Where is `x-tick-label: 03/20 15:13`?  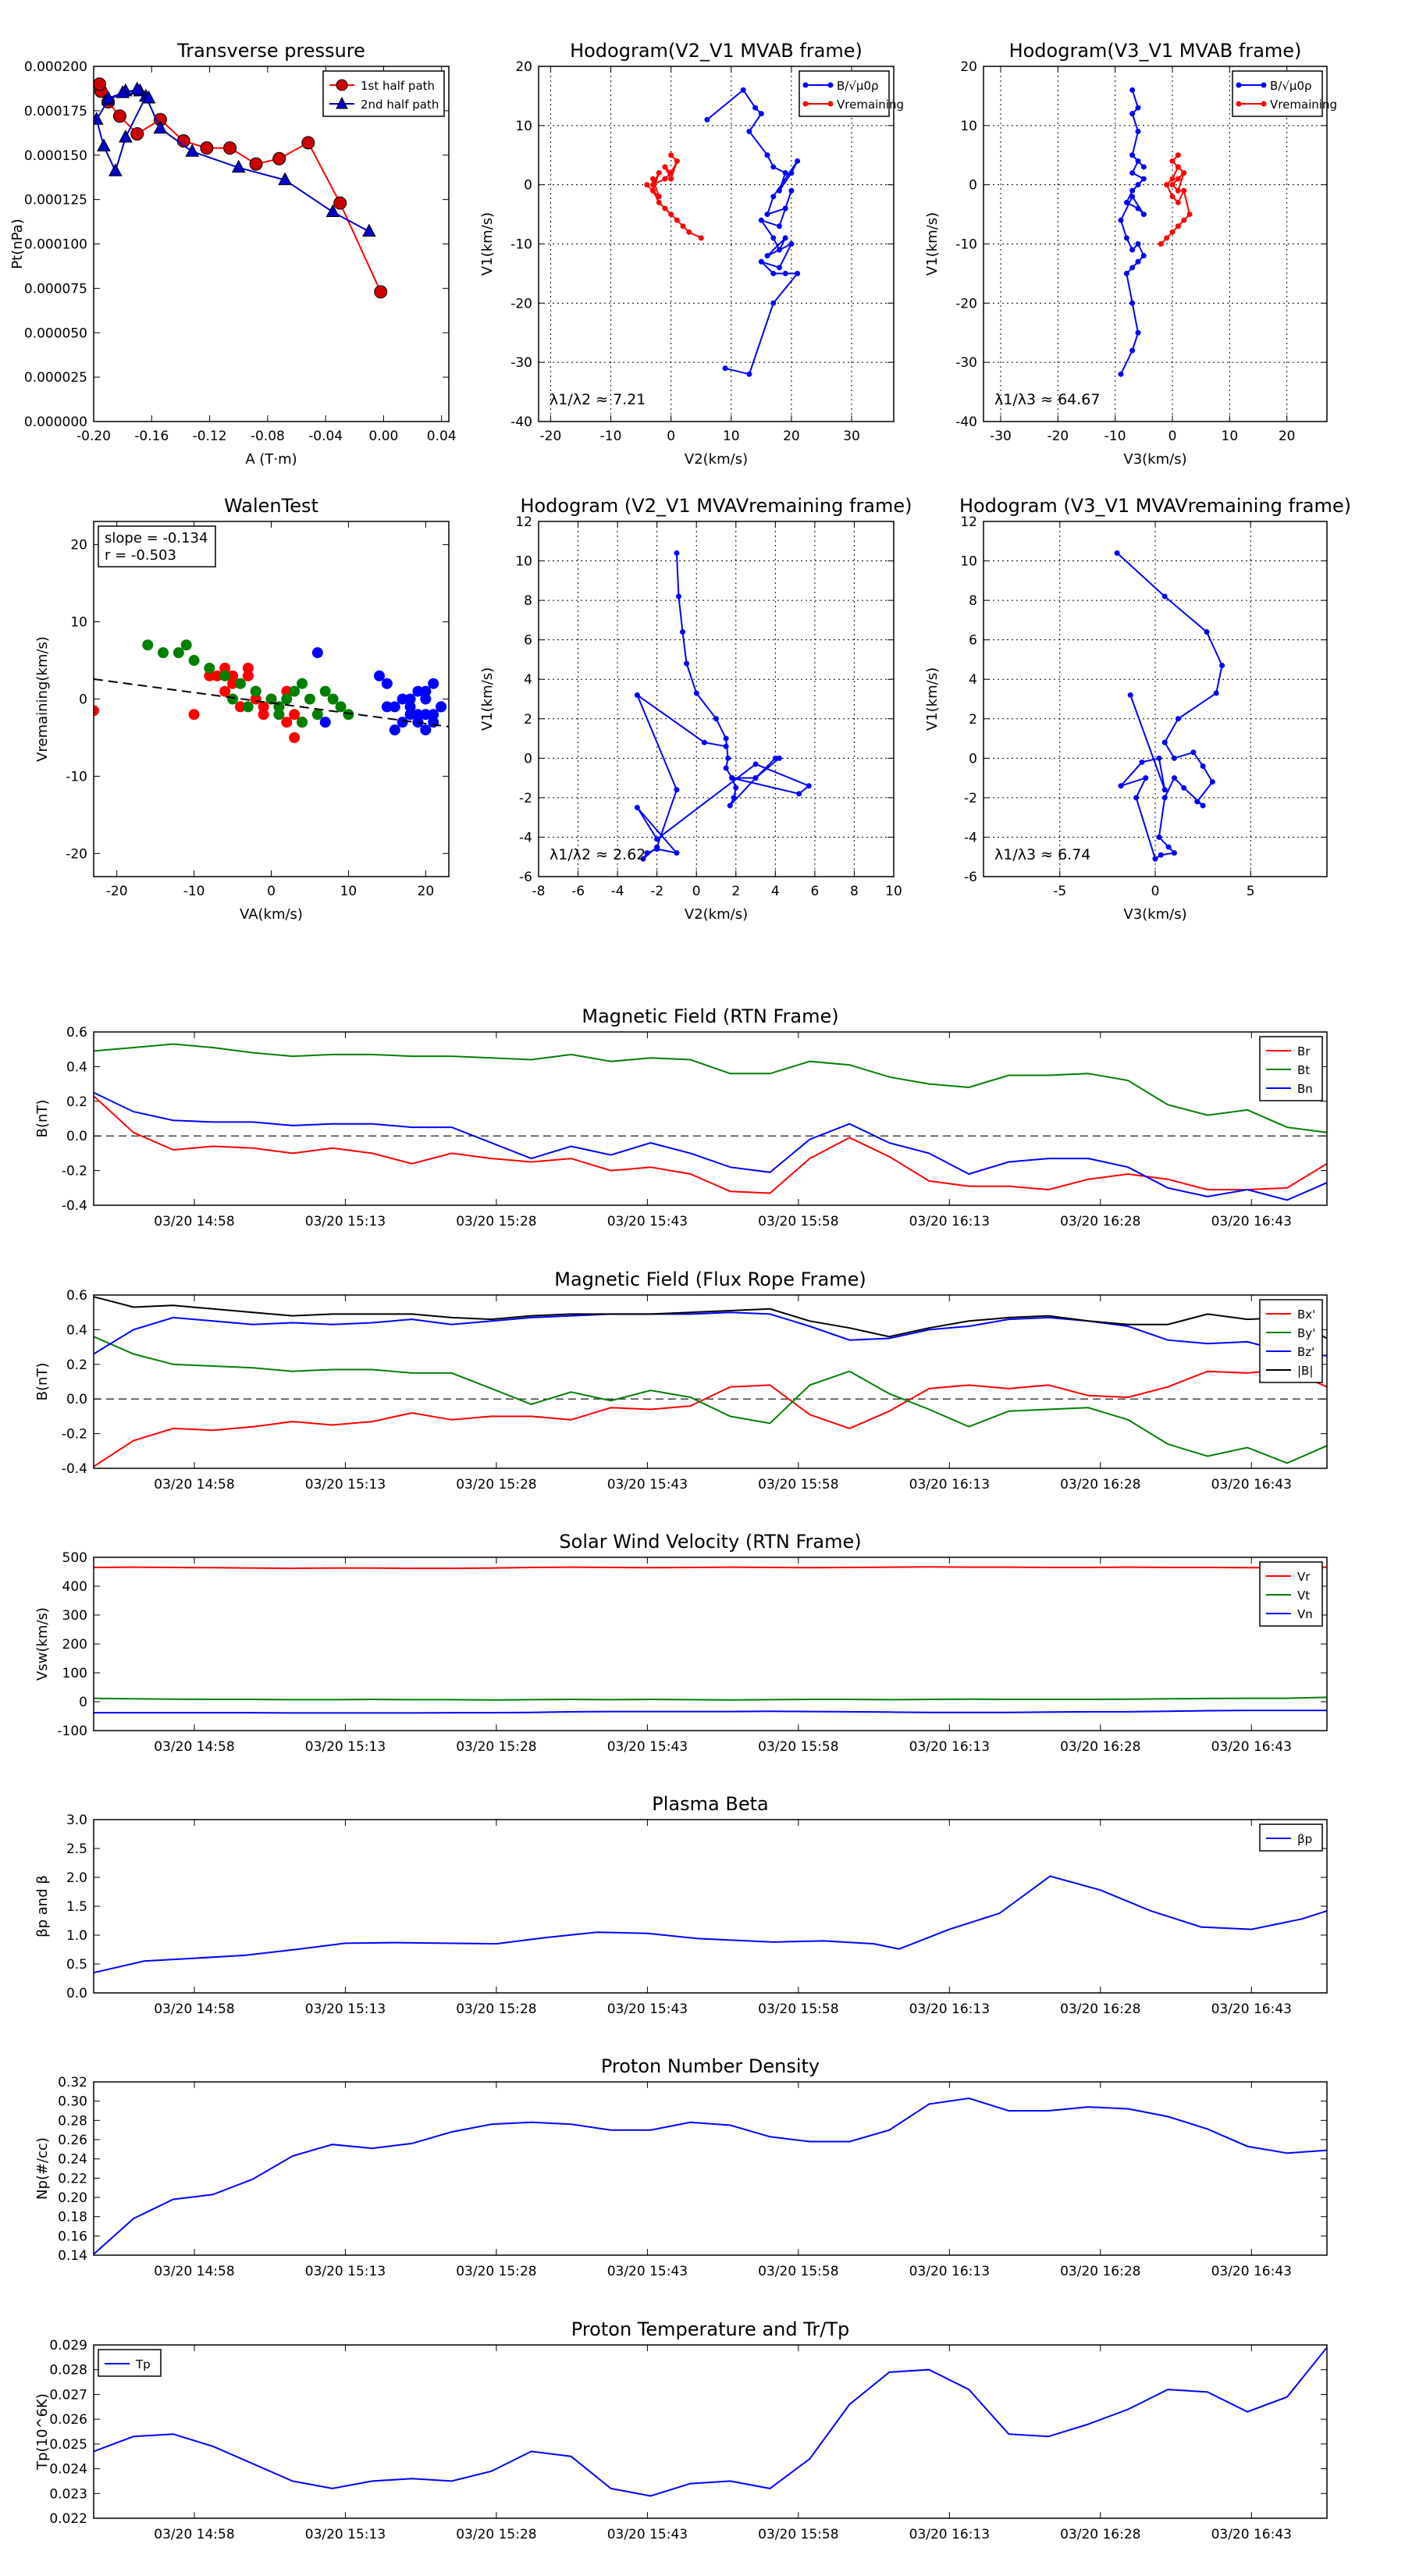 x-tick-label: 03/20 15:13 is located at coordinates (345, 2534).